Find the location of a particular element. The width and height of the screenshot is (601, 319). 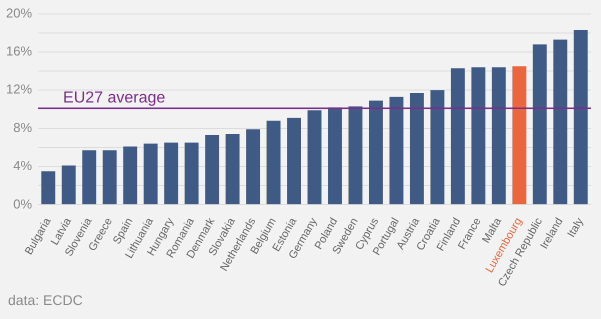

y-tick-label: 4% is located at coordinates (22, 166).